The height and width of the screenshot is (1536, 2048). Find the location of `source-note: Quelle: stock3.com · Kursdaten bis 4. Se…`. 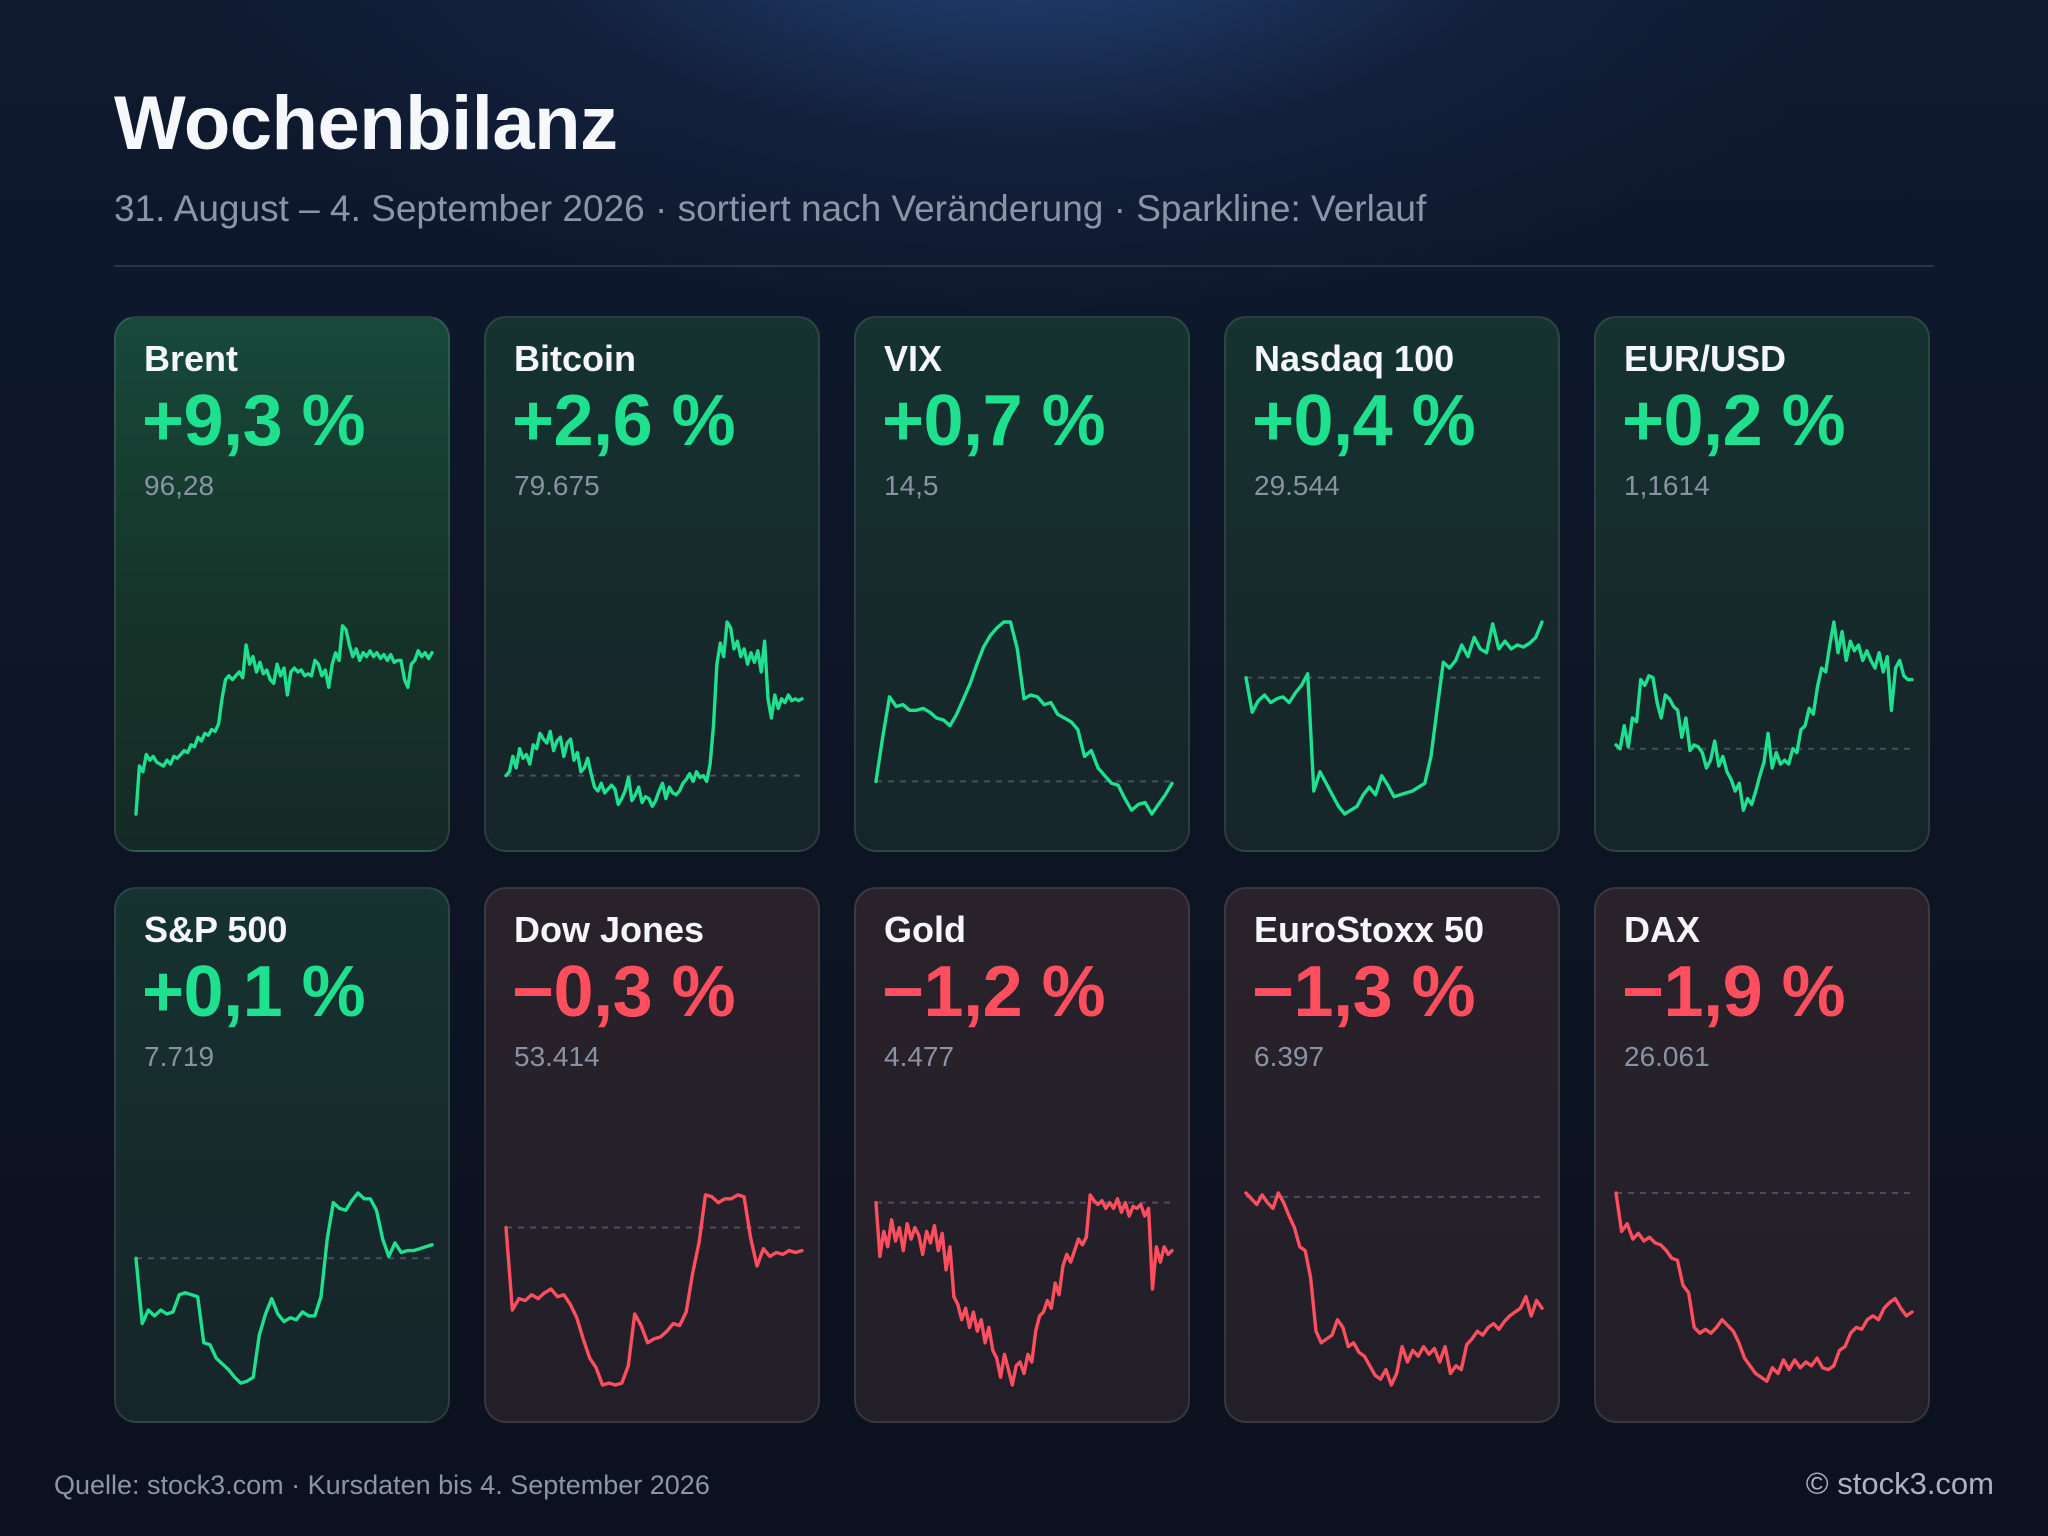

source-note: Quelle: stock3.com · Kursdaten bis 4. Se… is located at coordinates (382, 1485).